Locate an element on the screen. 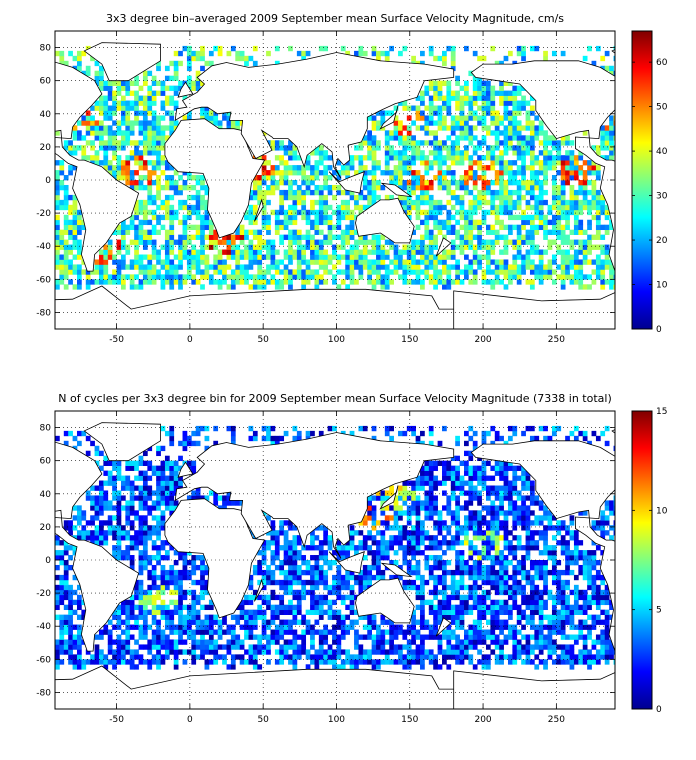 This screenshot has height=760, width=696. x-tick-label: 100 is located at coordinates (336, 340).